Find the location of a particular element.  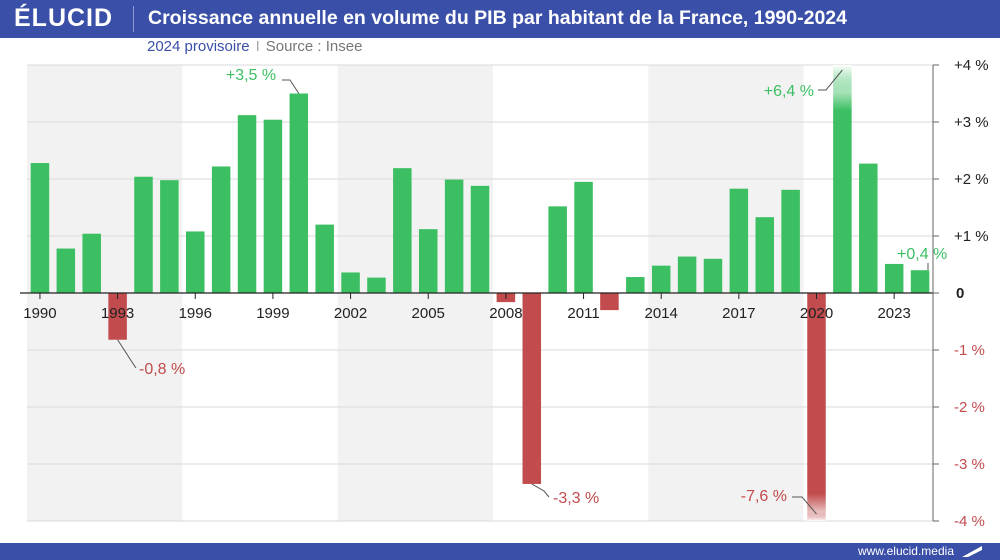

bar-1993 is located at coordinates (117, 316).